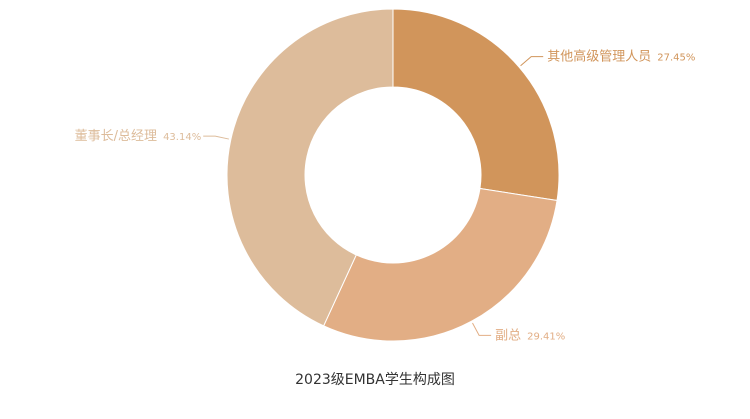  I want to click on chart-title: 2023级EMBA学生构成图, so click(375, 380).